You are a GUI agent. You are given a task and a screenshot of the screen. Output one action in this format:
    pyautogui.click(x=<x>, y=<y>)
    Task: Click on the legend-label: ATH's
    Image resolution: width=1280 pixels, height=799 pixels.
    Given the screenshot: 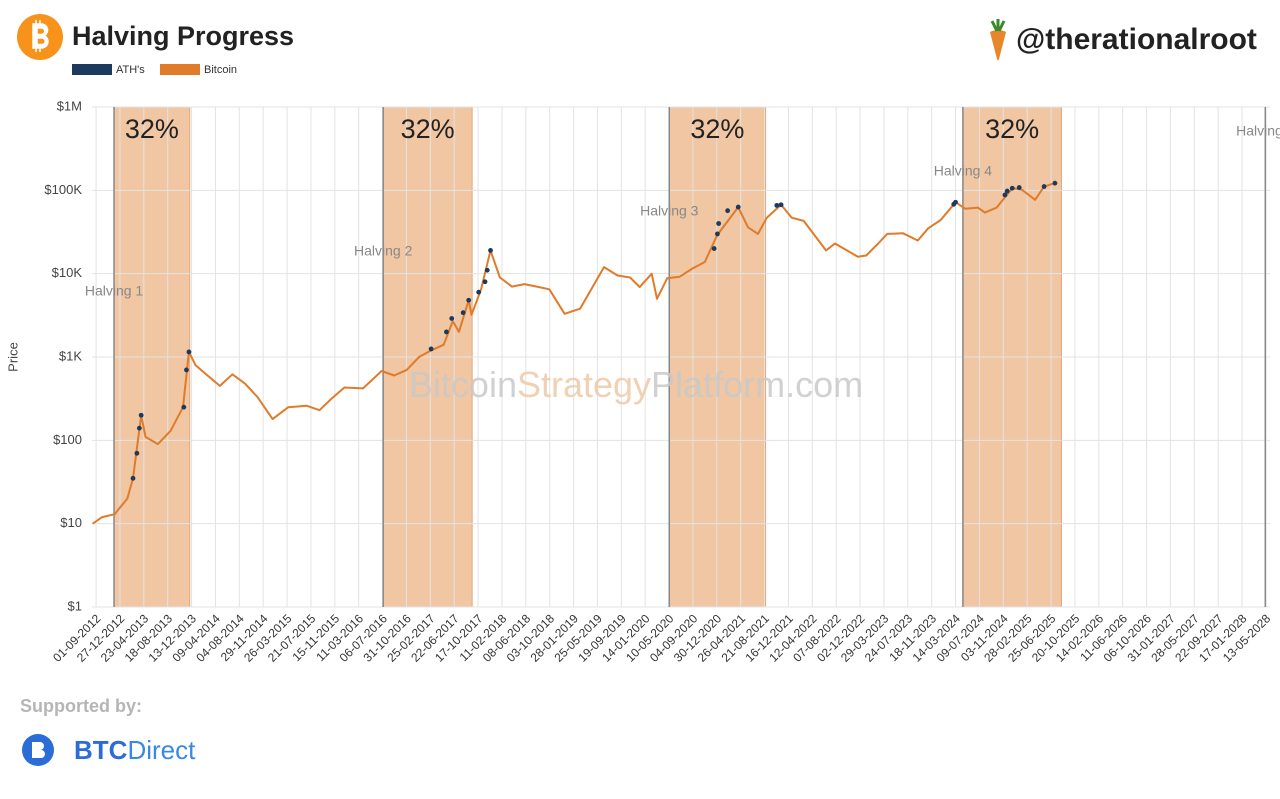 What is the action you would take?
    pyautogui.click(x=130, y=70)
    